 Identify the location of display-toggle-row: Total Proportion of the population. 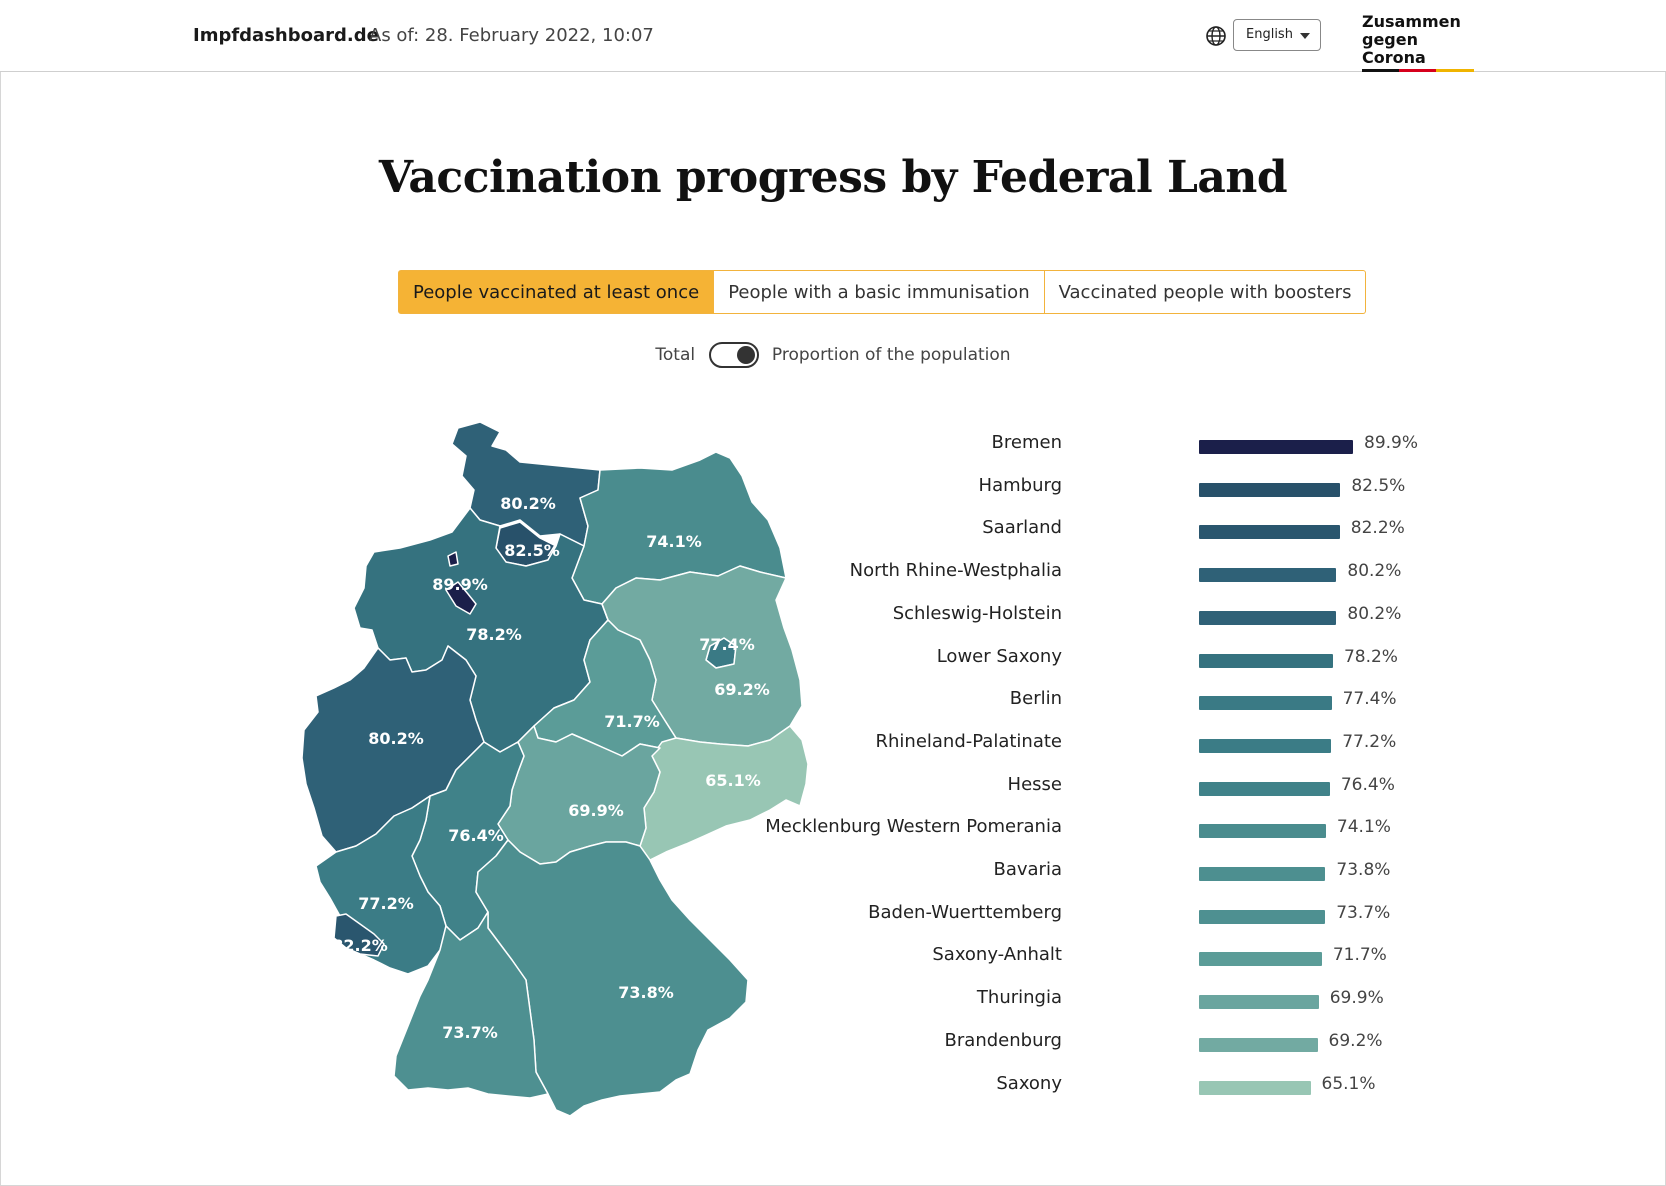
(833, 355).